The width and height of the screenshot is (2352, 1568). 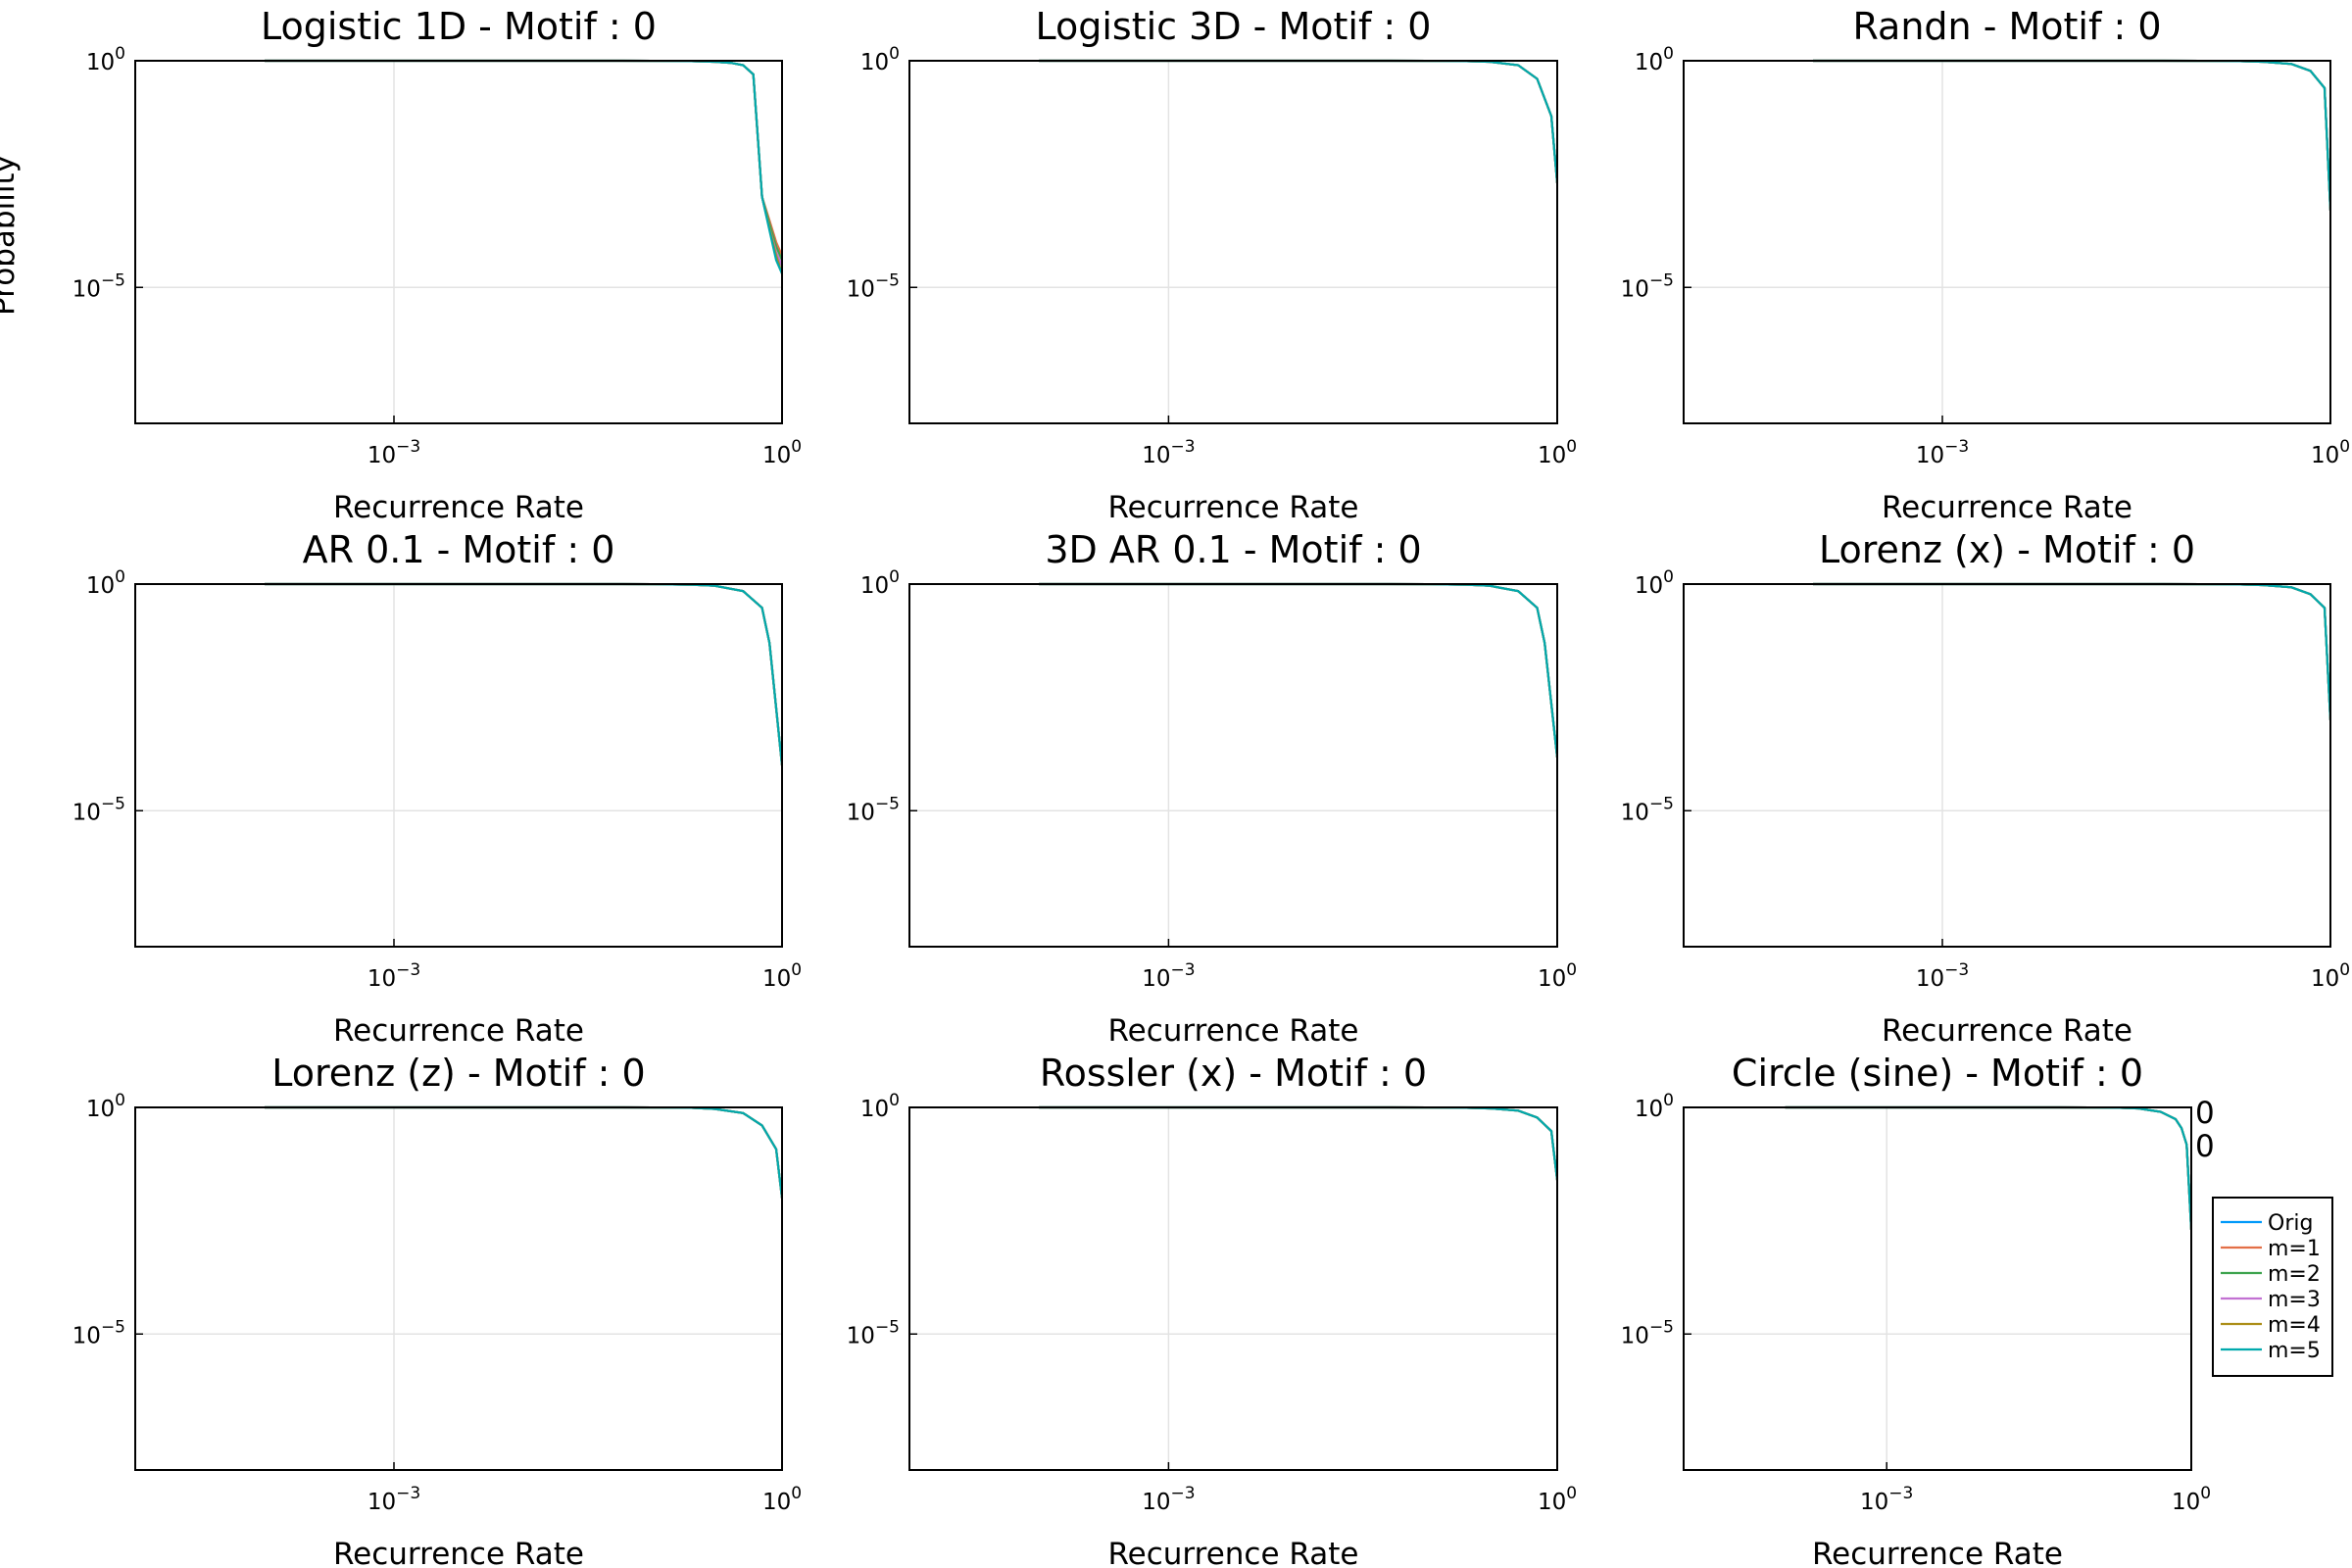 What do you see at coordinates (2294, 1351) in the screenshot?
I see `legend-entry-label: m=5` at bounding box center [2294, 1351].